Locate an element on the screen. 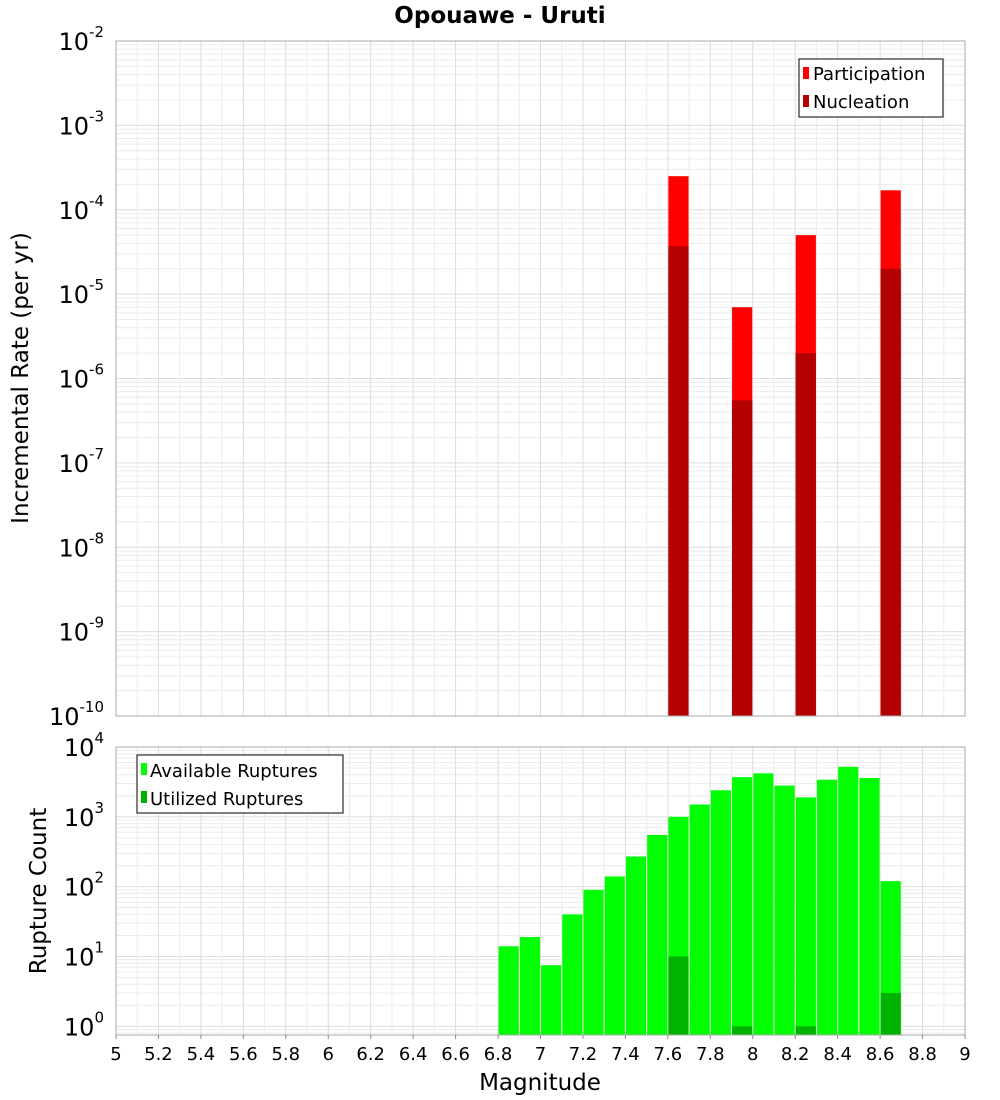  x-tick-label: 8 is located at coordinates (752, 1054).